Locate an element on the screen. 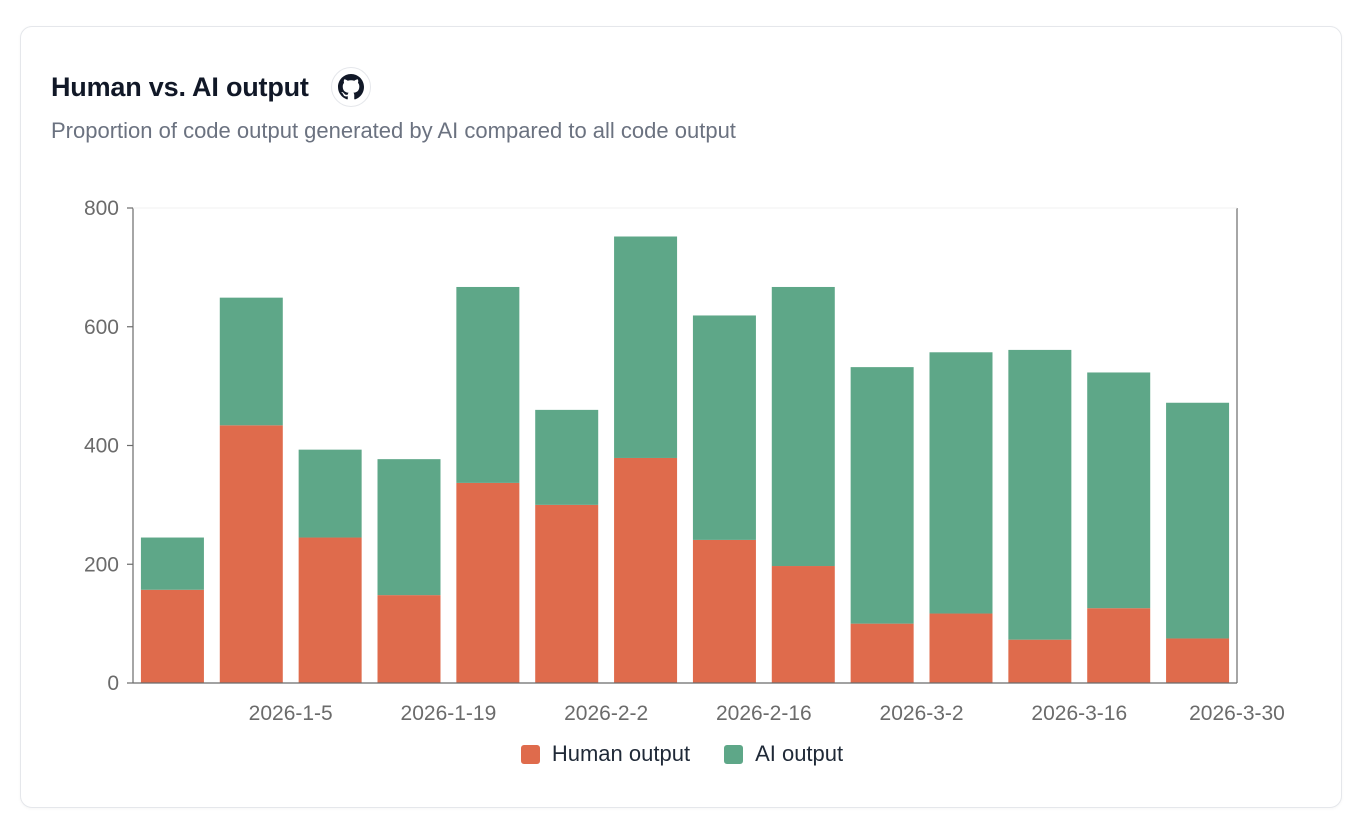 The height and width of the screenshot is (836, 1364). x-tick-label-3: 2026-1-19 is located at coordinates (449, 713).